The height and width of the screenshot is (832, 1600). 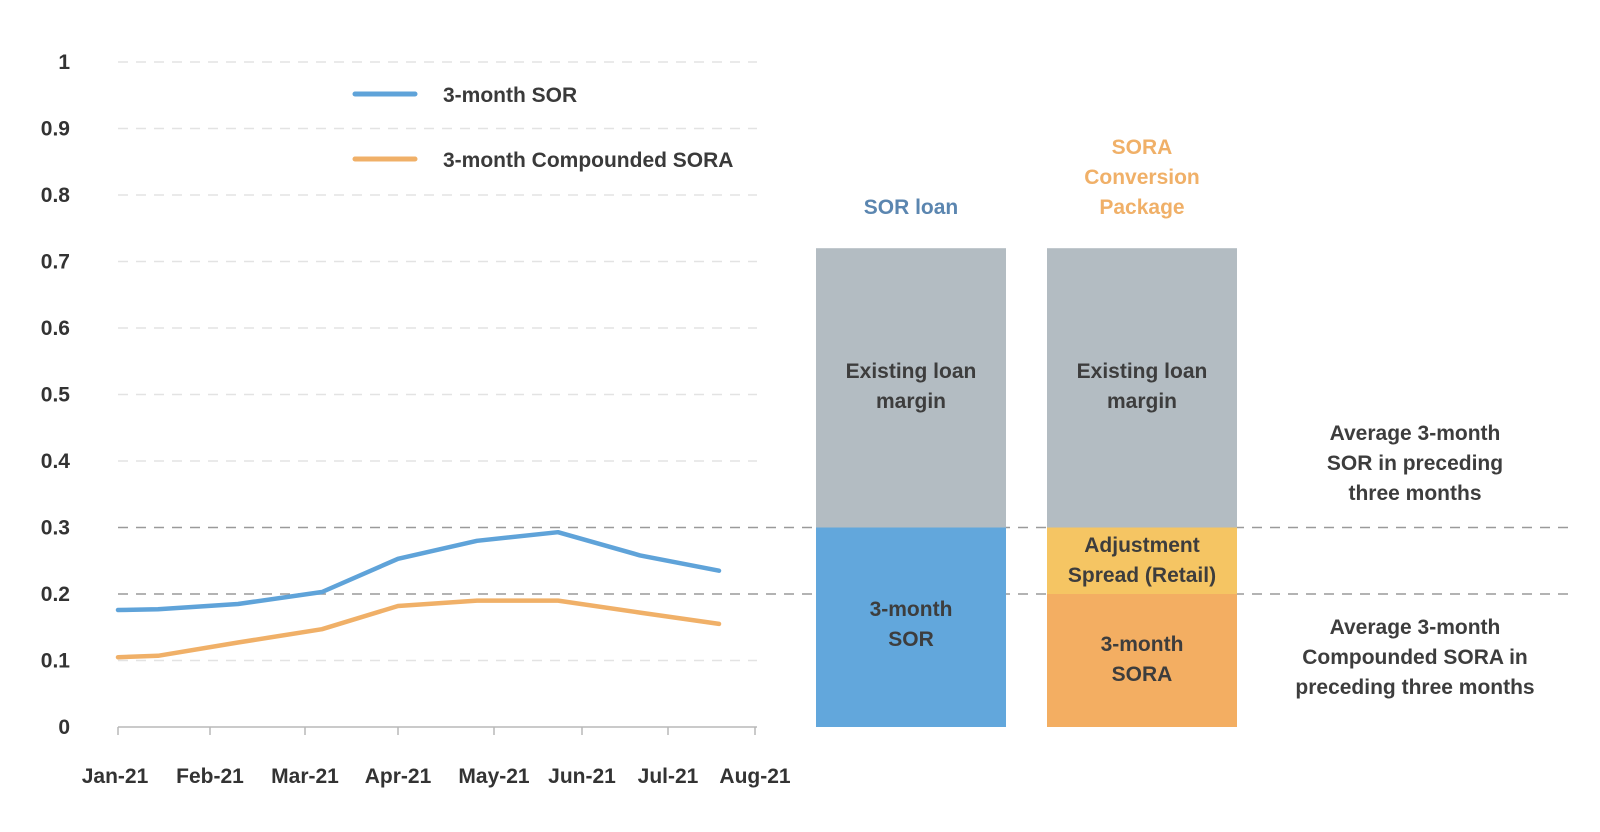 I want to click on annotation-sor-average-line2: SOR in preceding, so click(x=1415, y=463).